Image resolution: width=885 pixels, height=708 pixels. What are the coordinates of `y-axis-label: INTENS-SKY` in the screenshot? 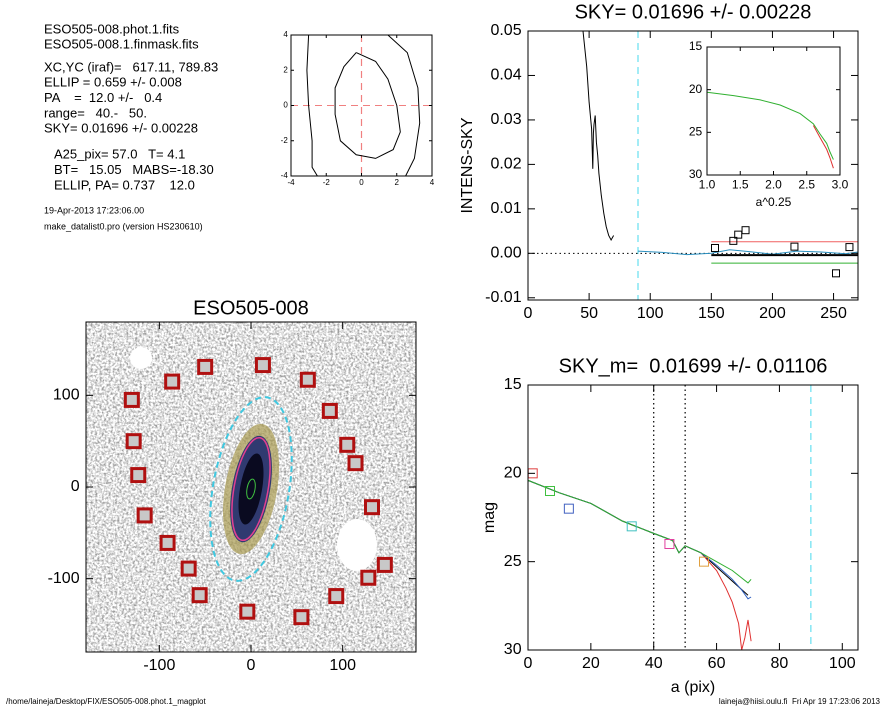 It's located at (467, 165).